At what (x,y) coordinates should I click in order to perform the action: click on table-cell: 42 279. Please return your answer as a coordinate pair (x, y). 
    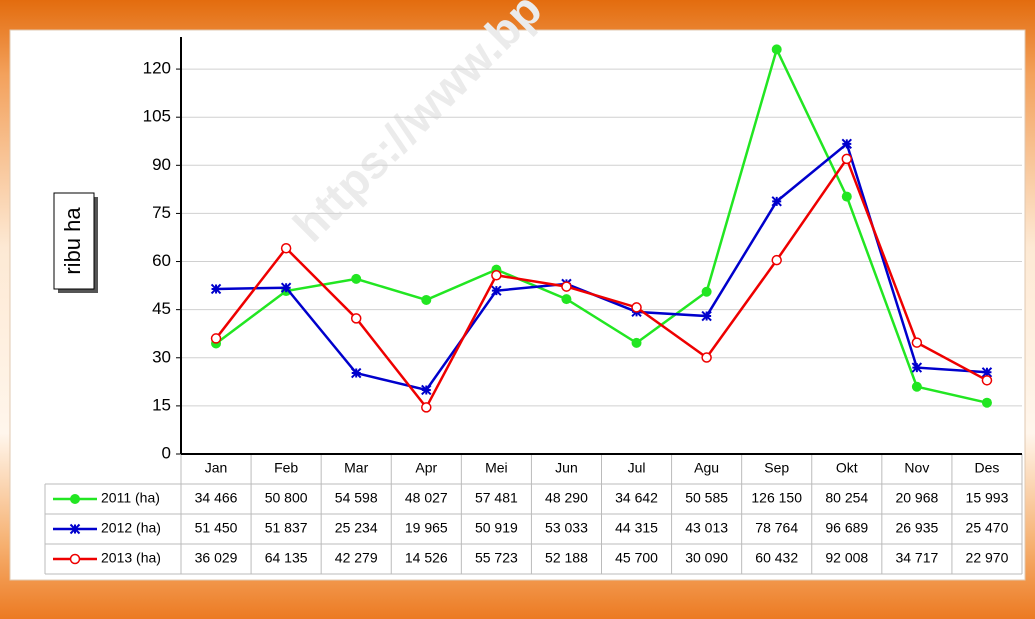
    Looking at the image, I should click on (356, 558).